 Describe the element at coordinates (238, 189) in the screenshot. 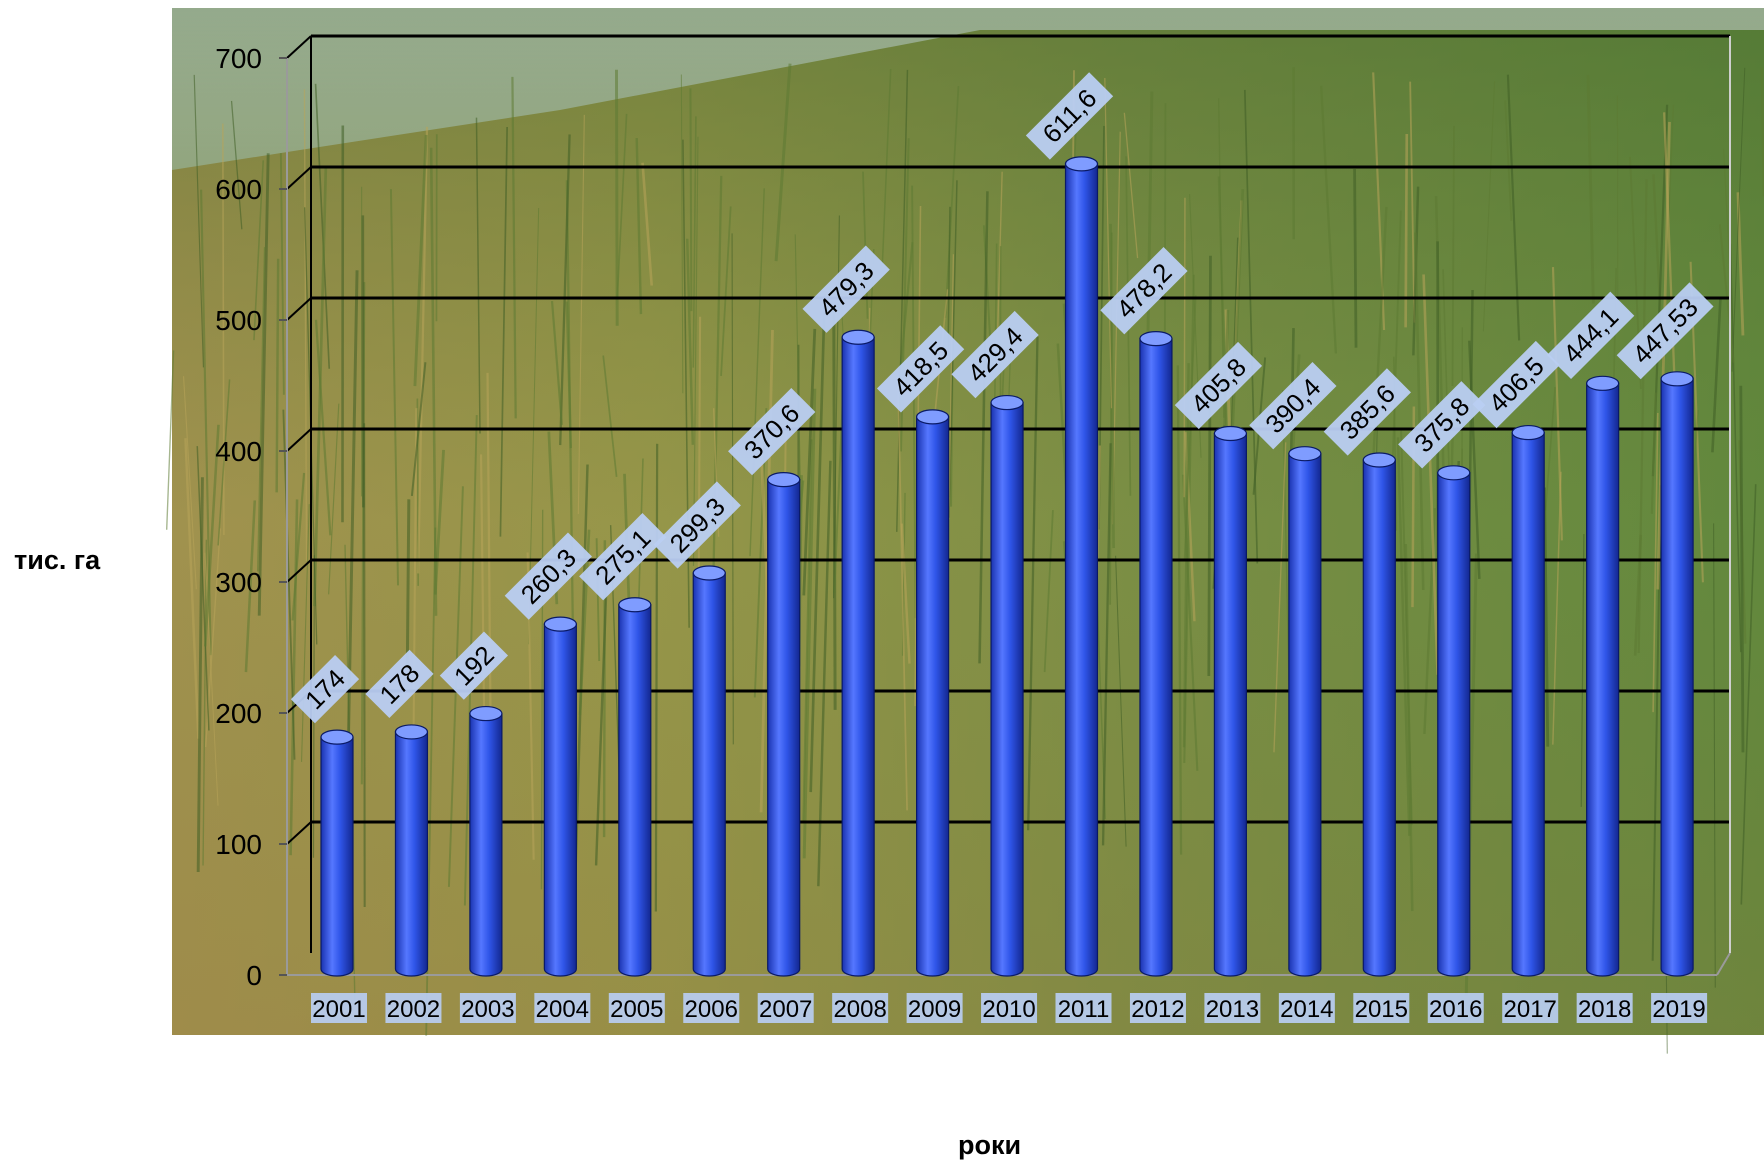

I see `y-tick-label: 600` at that location.